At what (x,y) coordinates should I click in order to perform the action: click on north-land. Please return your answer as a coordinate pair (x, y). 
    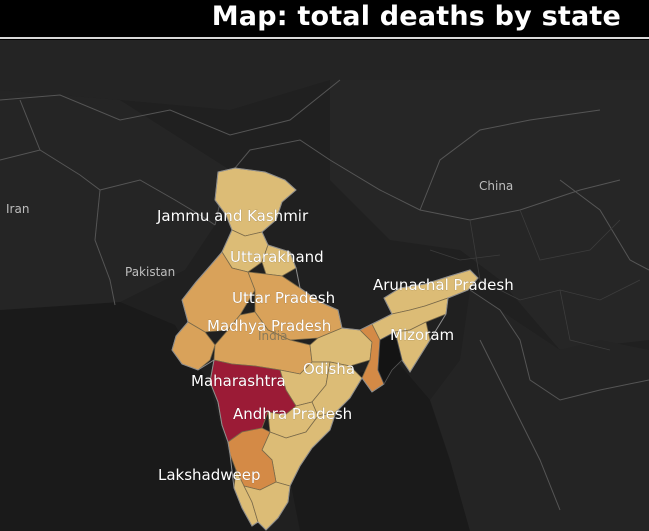
    Looking at the image, I should click on (324, 75).